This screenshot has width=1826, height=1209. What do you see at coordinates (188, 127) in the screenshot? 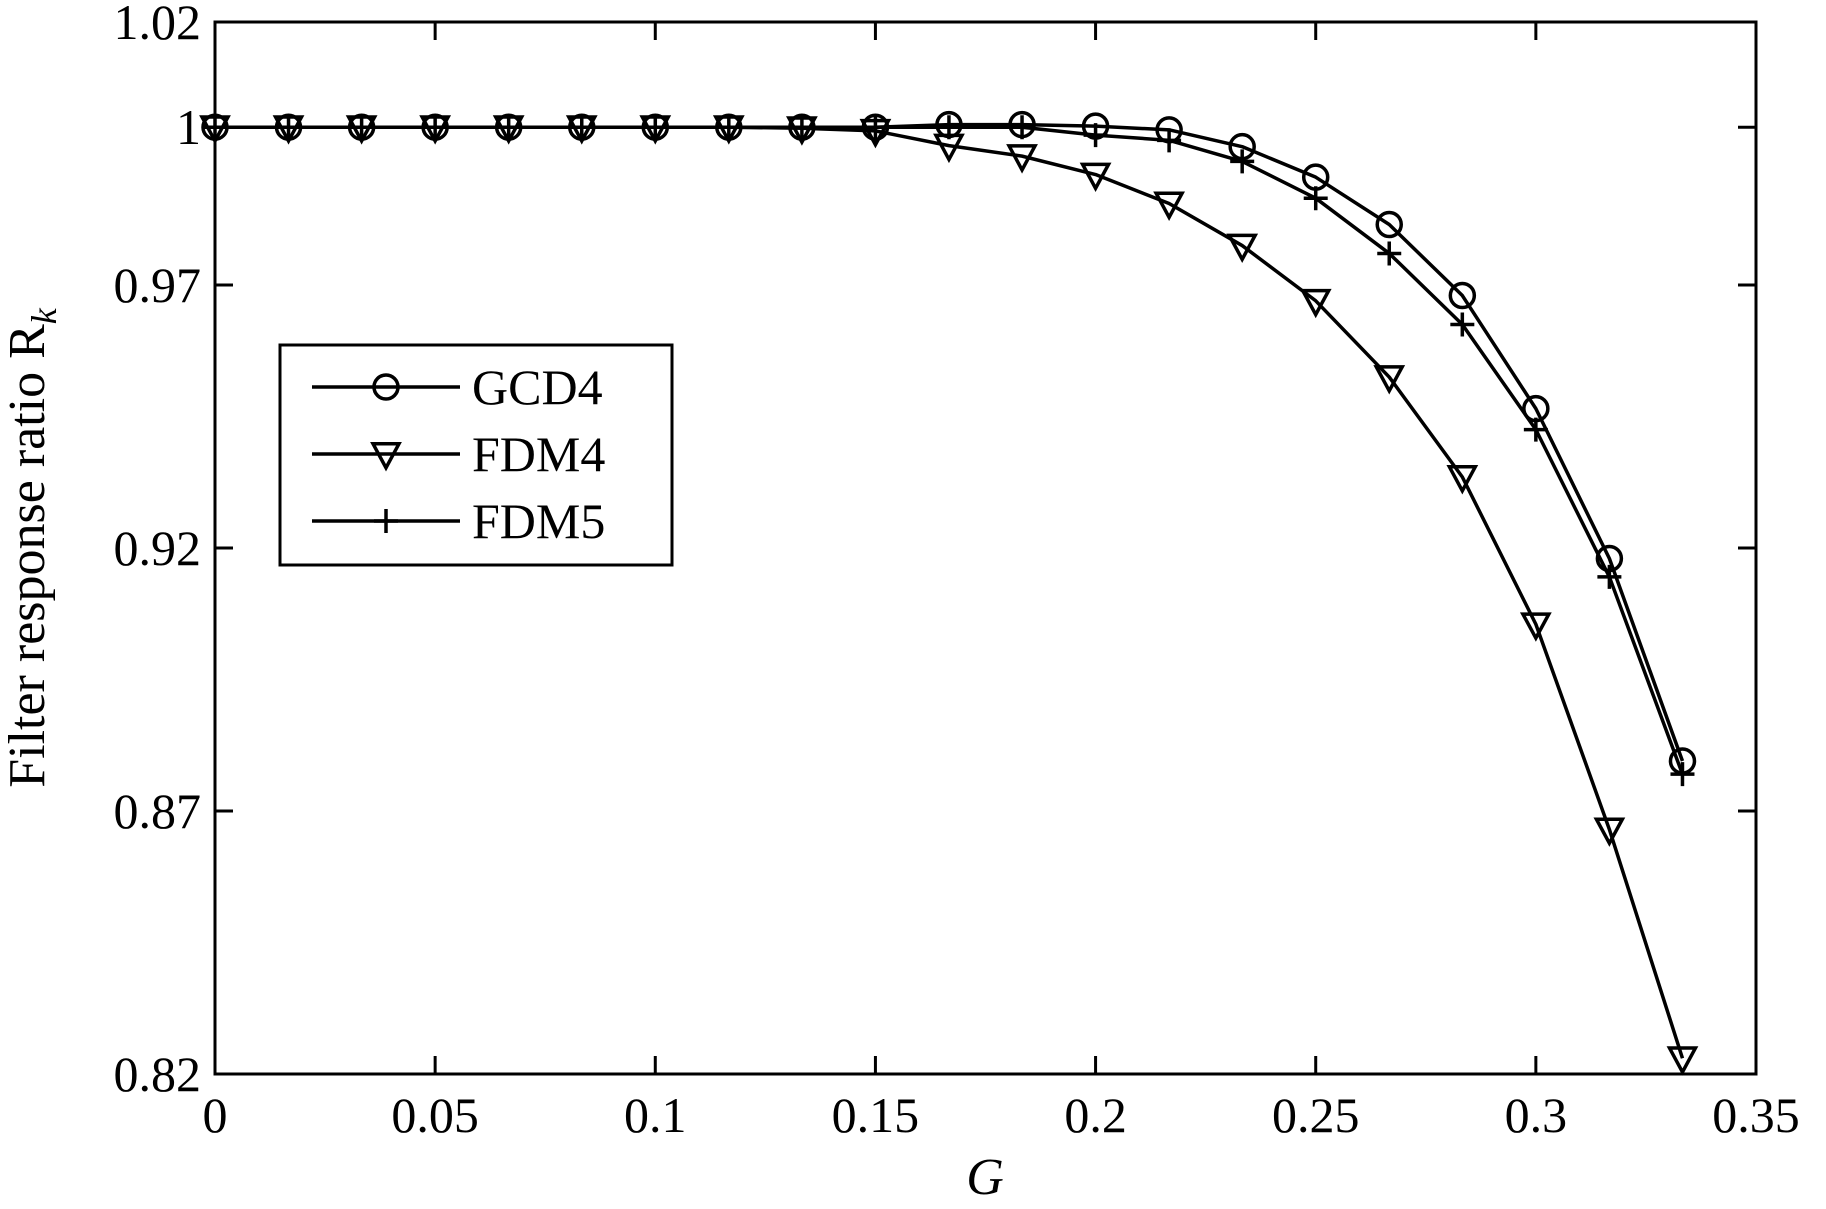
I see `y-tick-label: 1` at bounding box center [188, 127].